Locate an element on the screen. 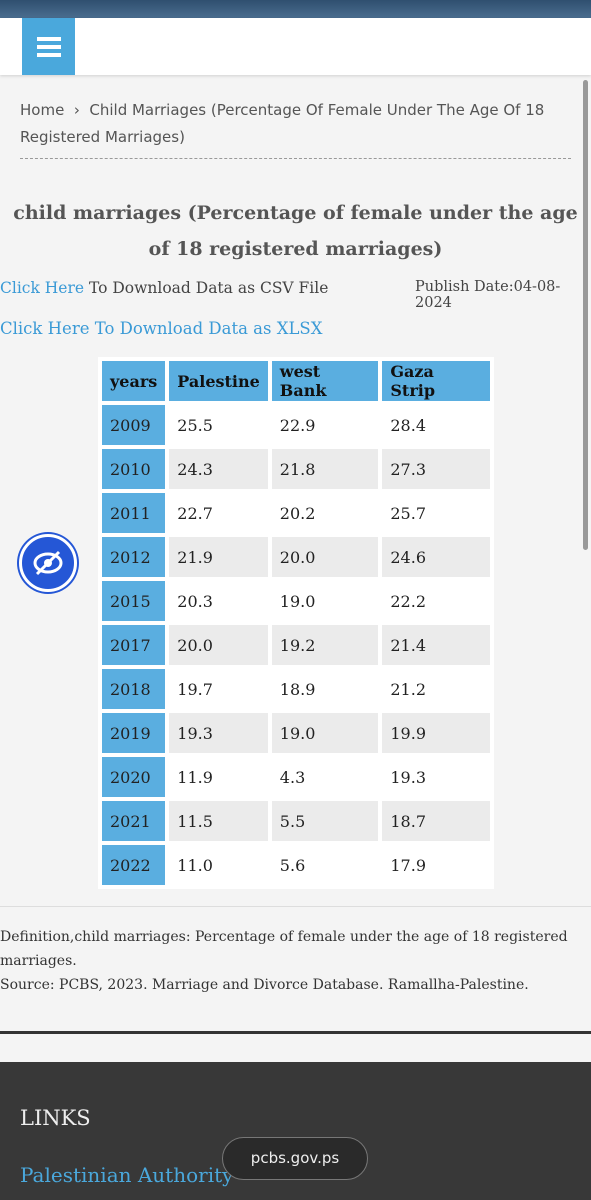  table-cell: 22.7 is located at coordinates (195, 513).